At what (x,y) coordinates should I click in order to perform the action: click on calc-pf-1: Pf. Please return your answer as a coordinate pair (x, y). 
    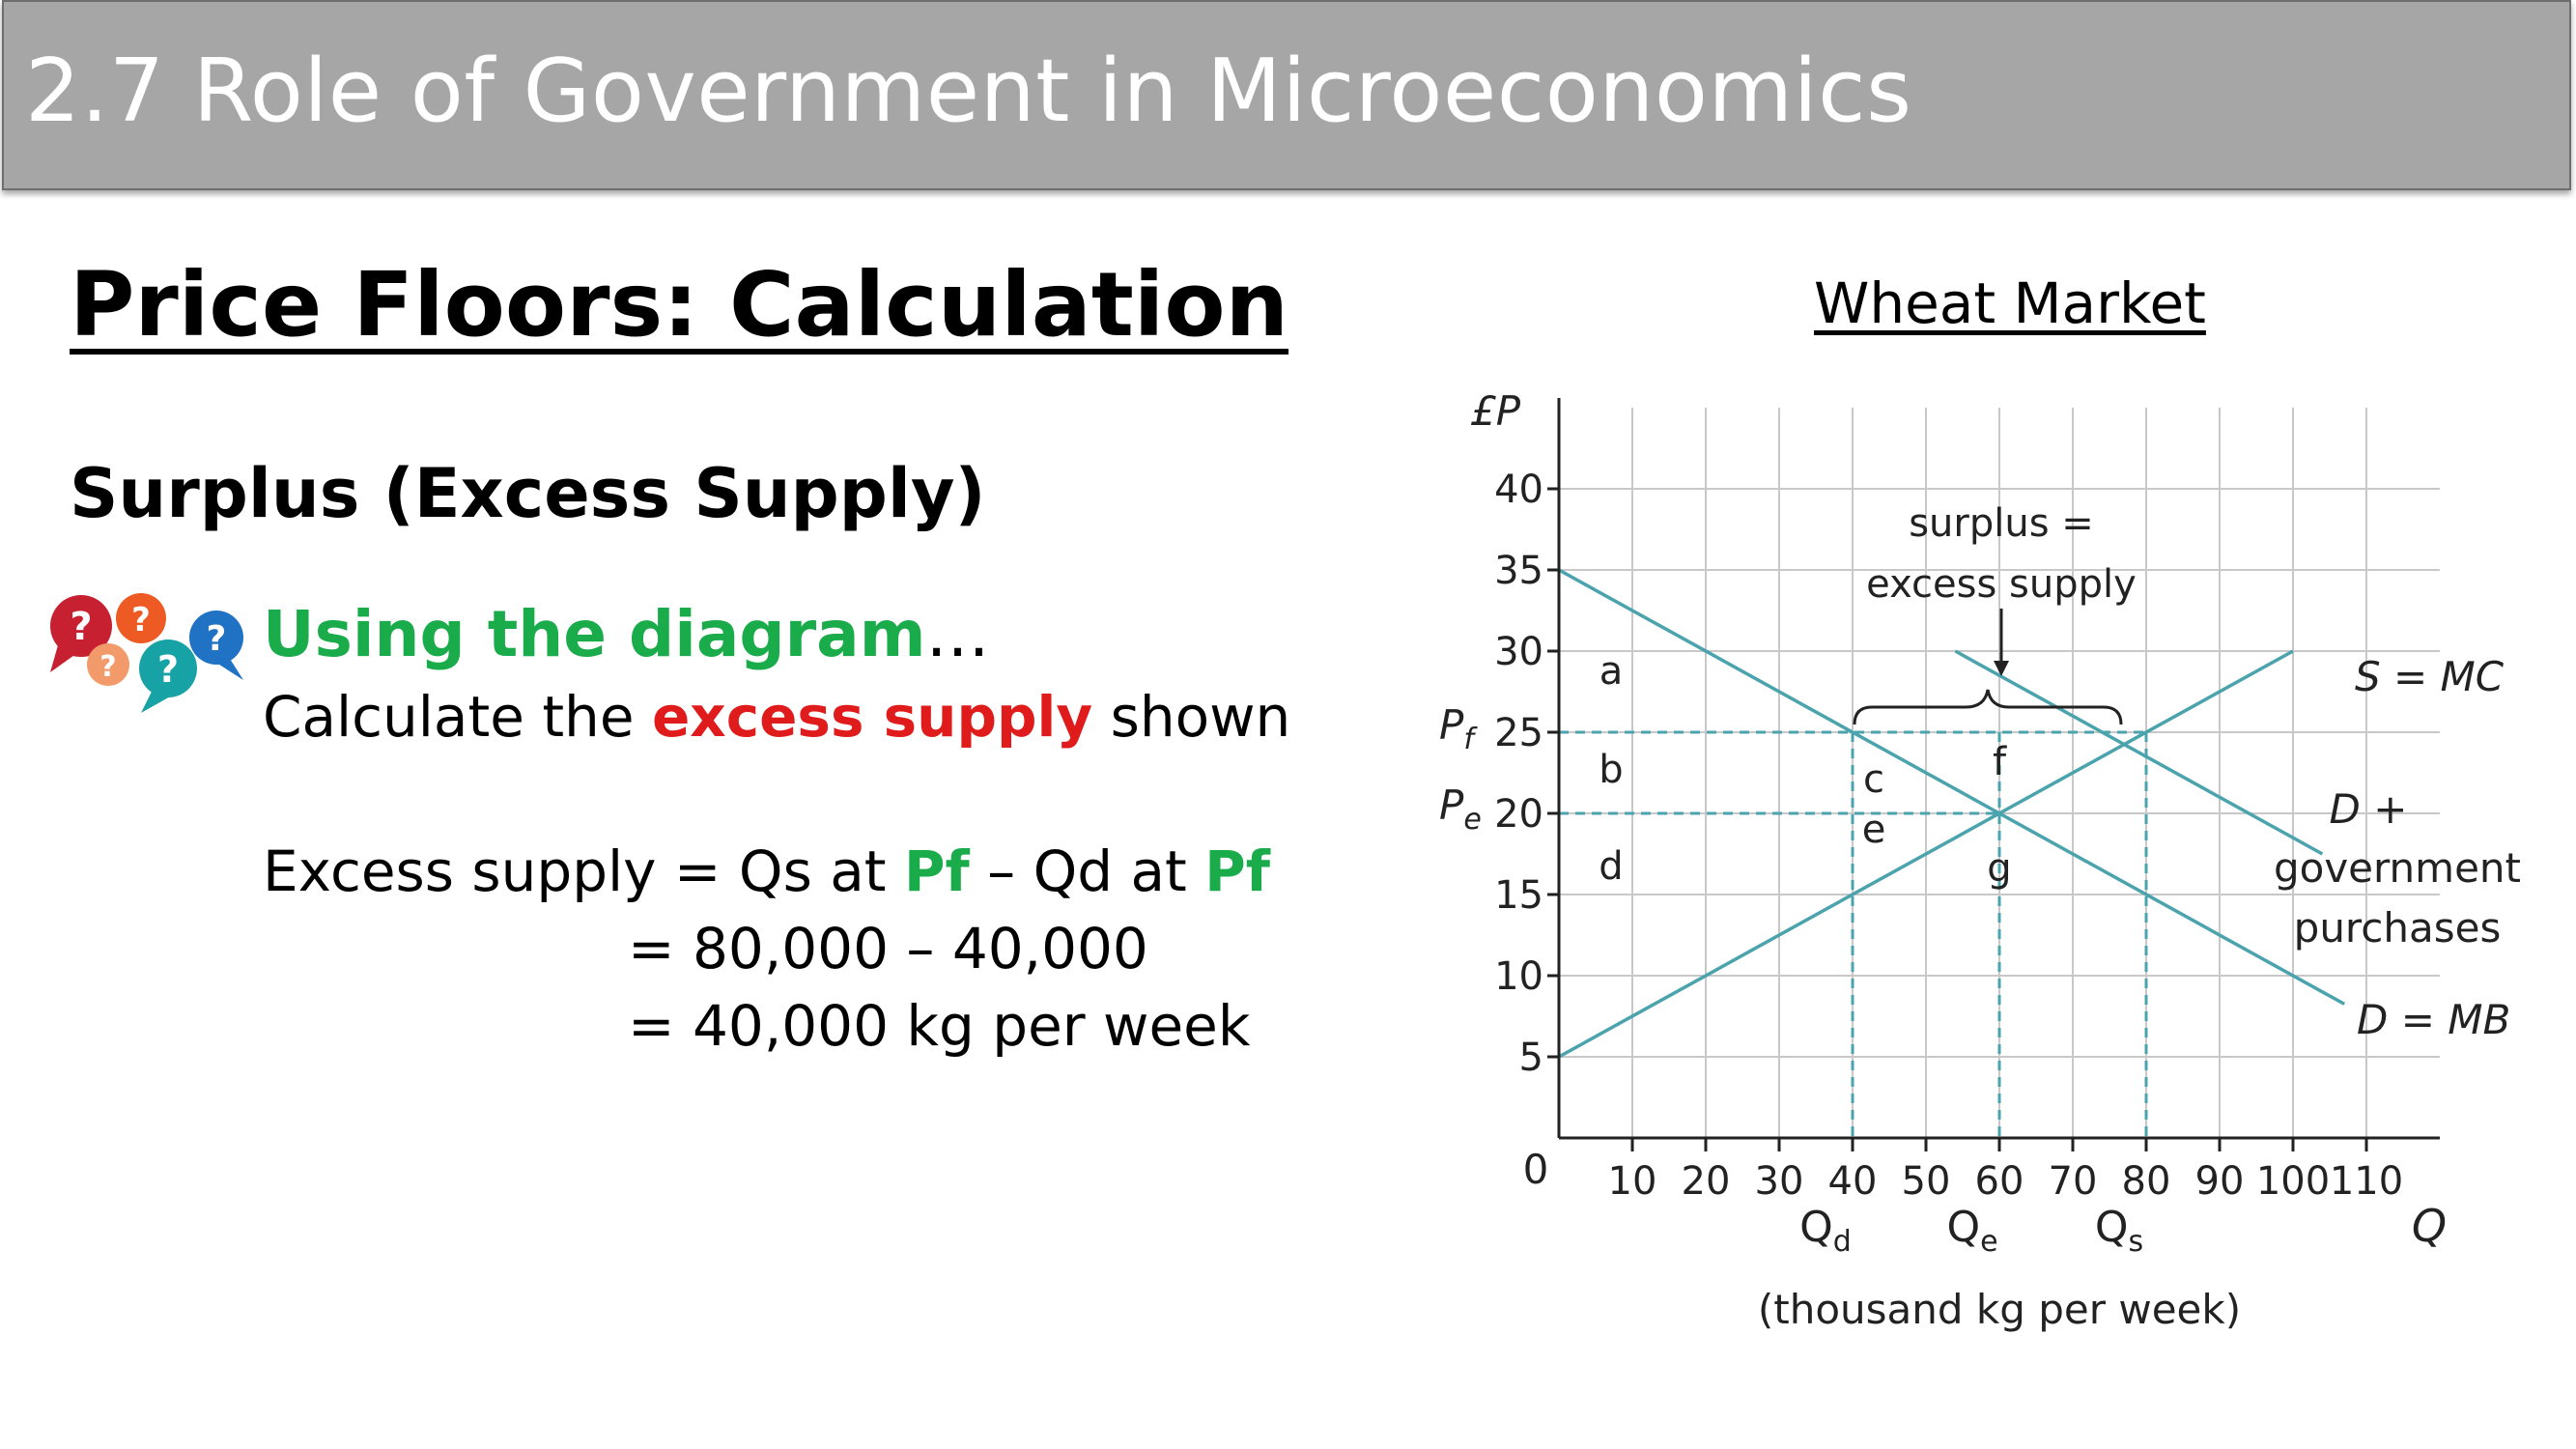
    Looking at the image, I should click on (936, 871).